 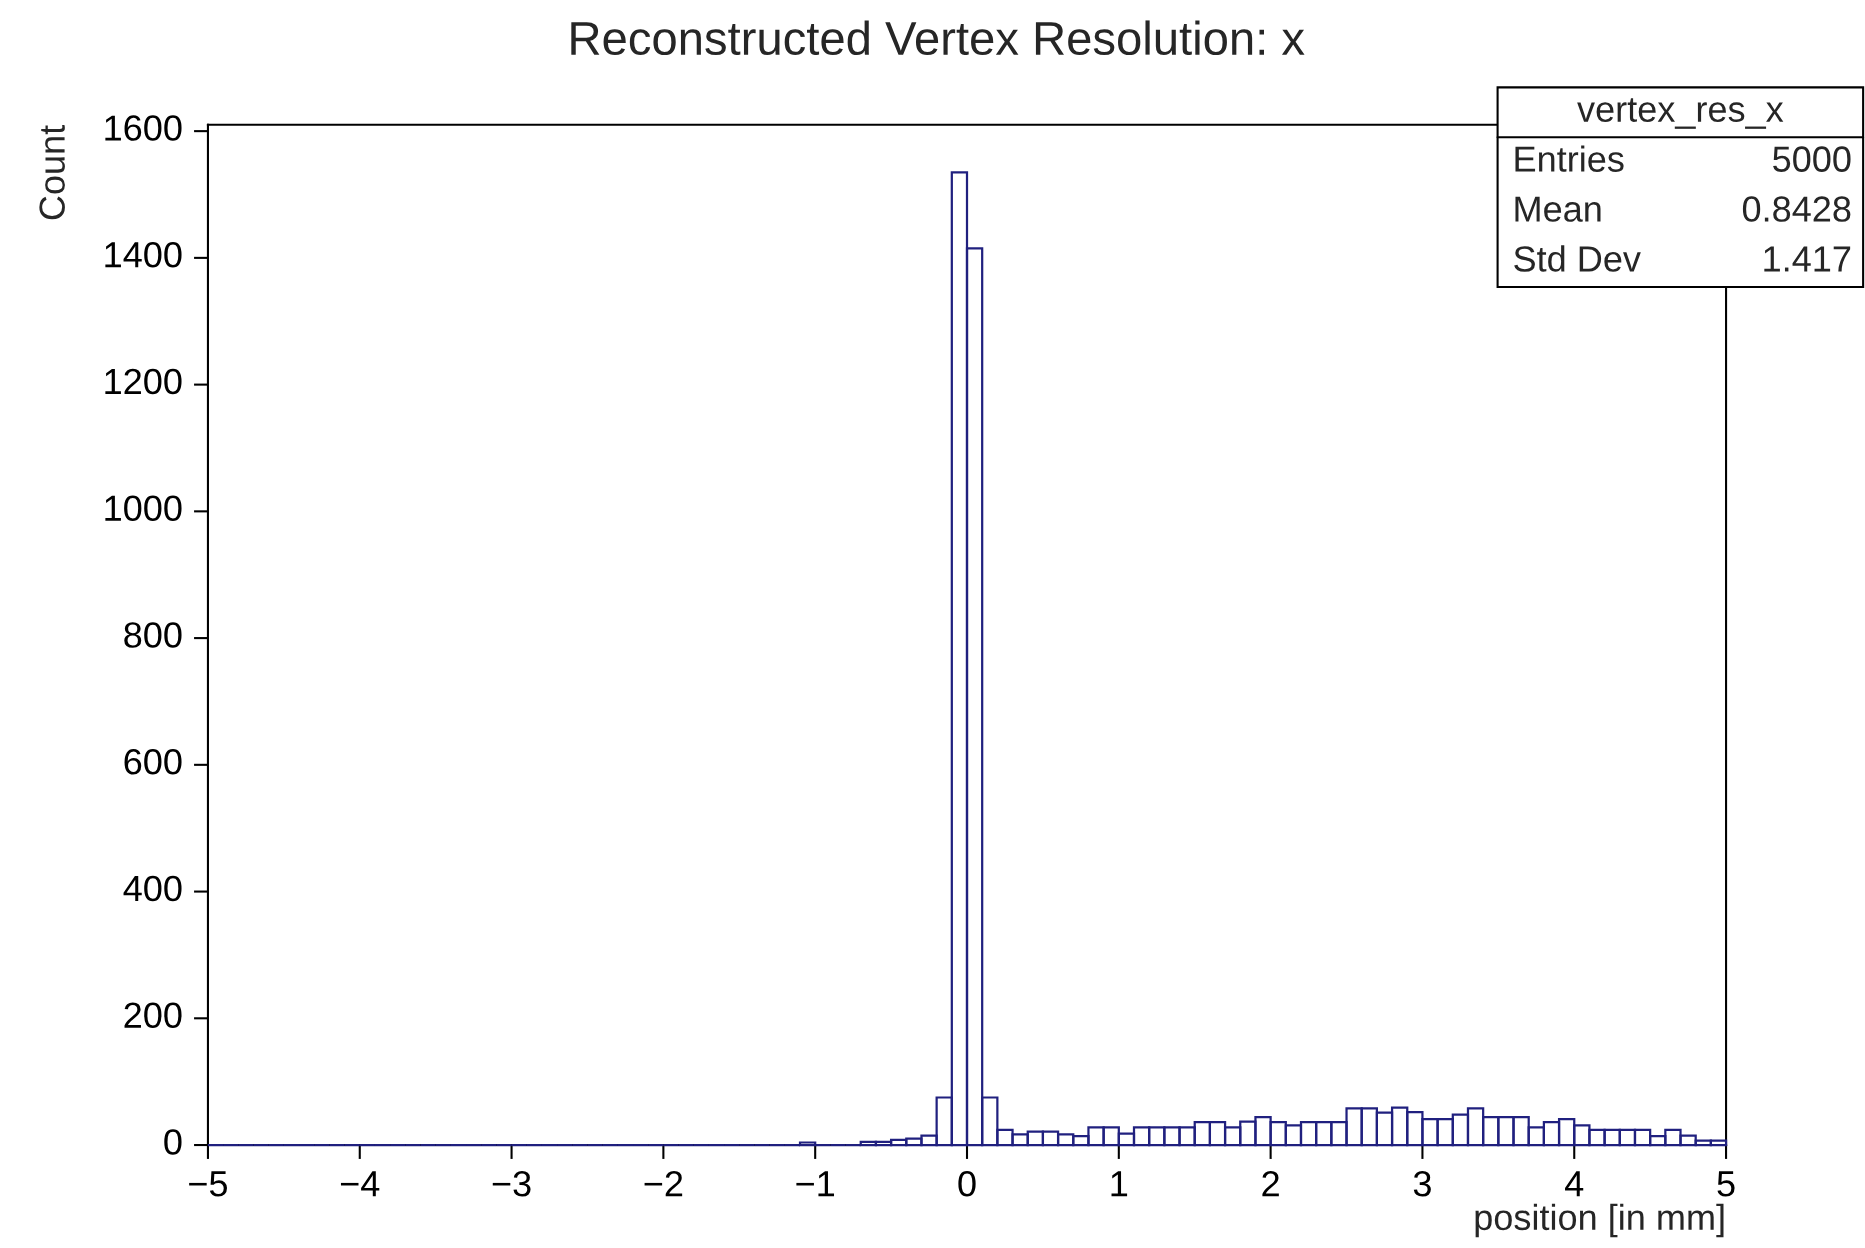 What do you see at coordinates (1574, 1184) in the screenshot?
I see `x-tick-label: 4` at bounding box center [1574, 1184].